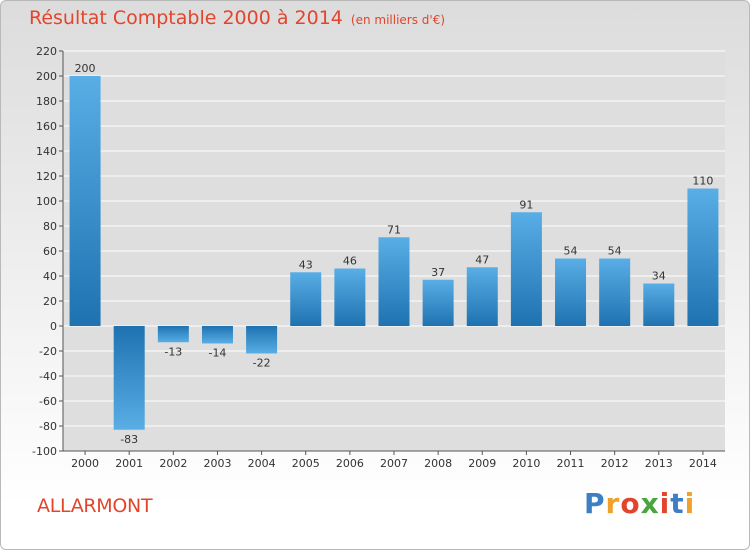 The width and height of the screenshot is (750, 550). Describe the element at coordinates (48, 376) in the screenshot. I see `y-tick-label: -40` at that location.